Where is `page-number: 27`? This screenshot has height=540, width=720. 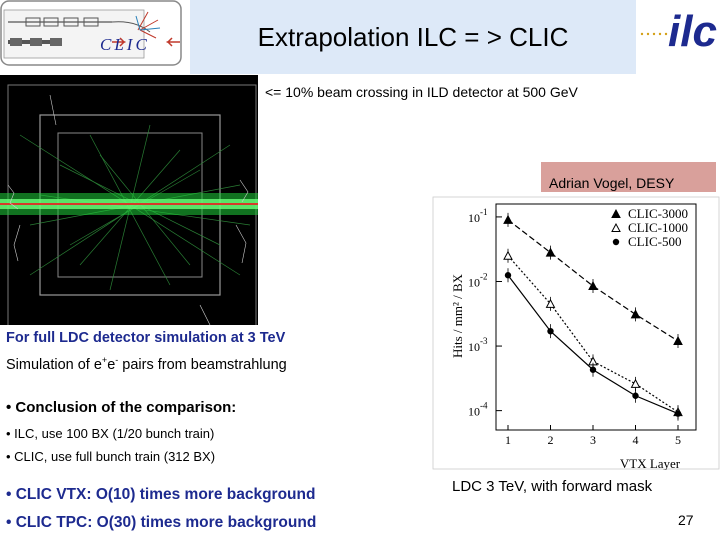
page-number: 27 is located at coordinates (686, 520).